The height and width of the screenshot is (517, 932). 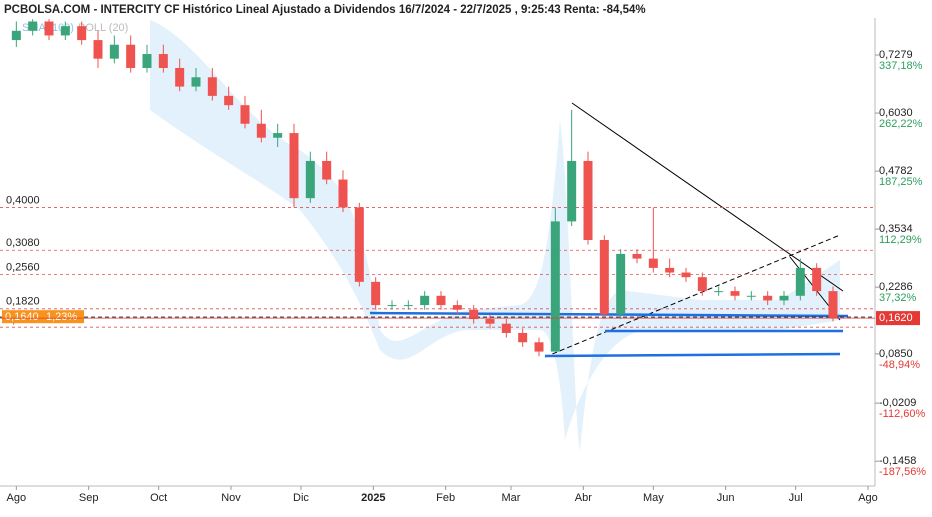 What do you see at coordinates (231, 498) in the screenshot?
I see `x-tick-label: Nov` at bounding box center [231, 498].